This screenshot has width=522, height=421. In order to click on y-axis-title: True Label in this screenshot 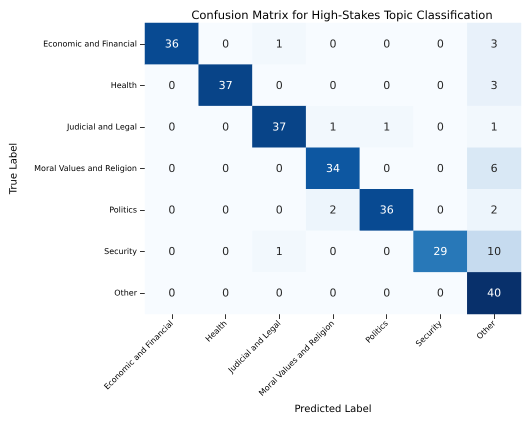, I will do `click(14, 169)`.